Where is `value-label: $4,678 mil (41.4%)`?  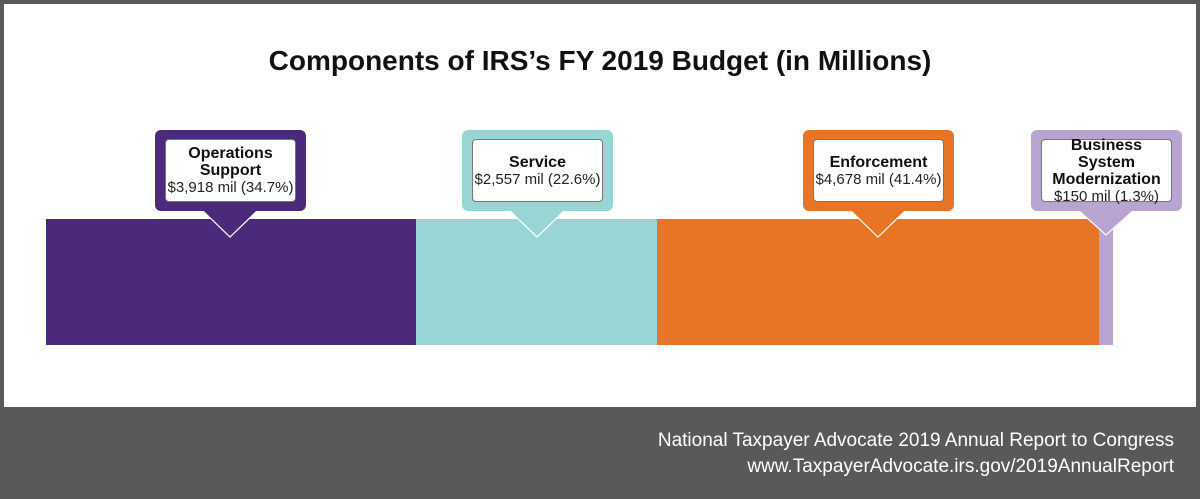 value-label: $4,678 mil (41.4%) is located at coordinates (878, 179).